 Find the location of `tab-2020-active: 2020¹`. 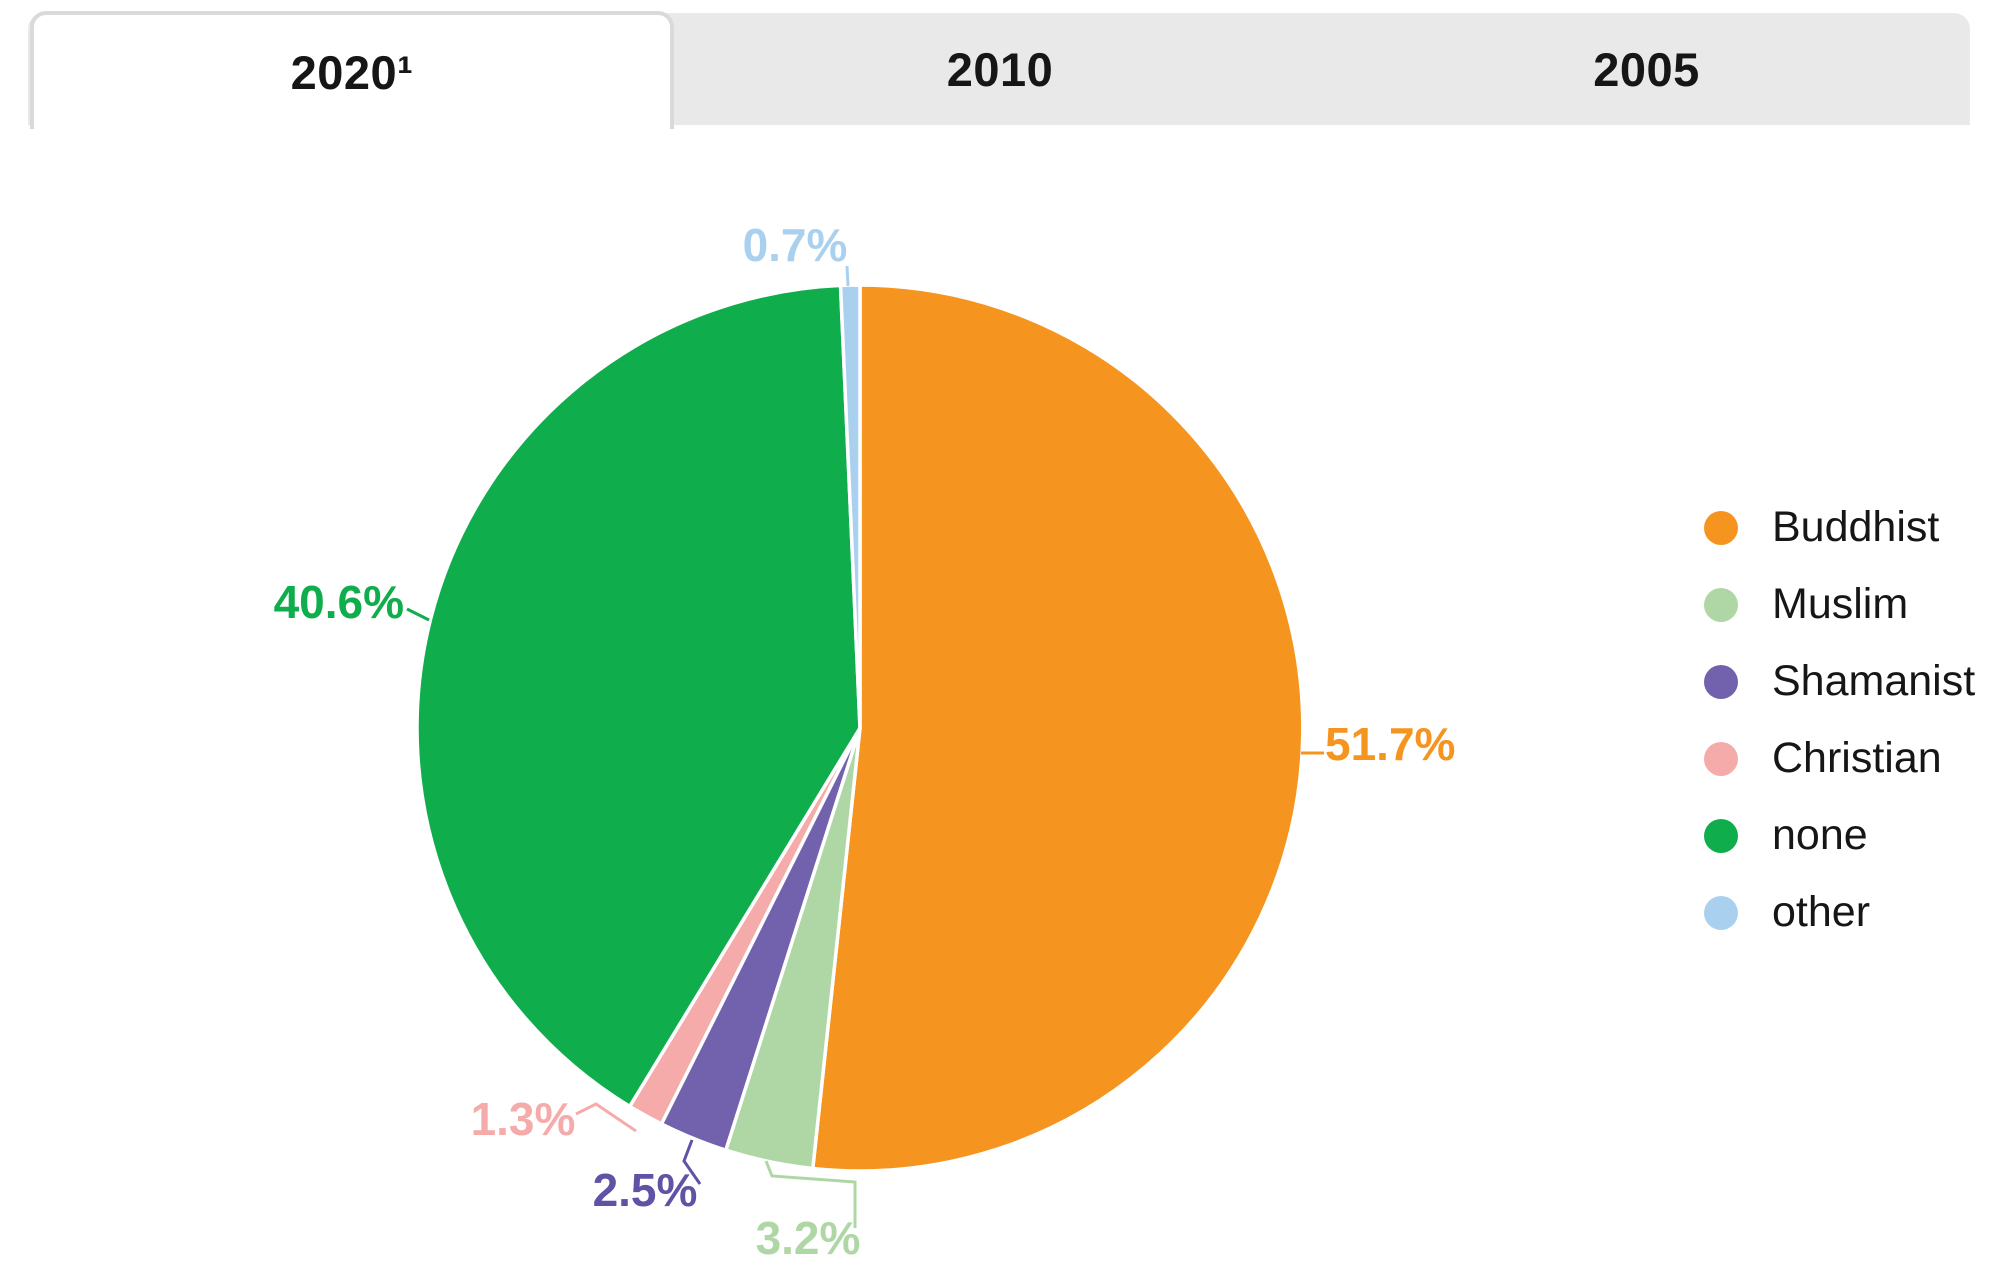

tab-2020-active: 2020¹ is located at coordinates (352, 70).